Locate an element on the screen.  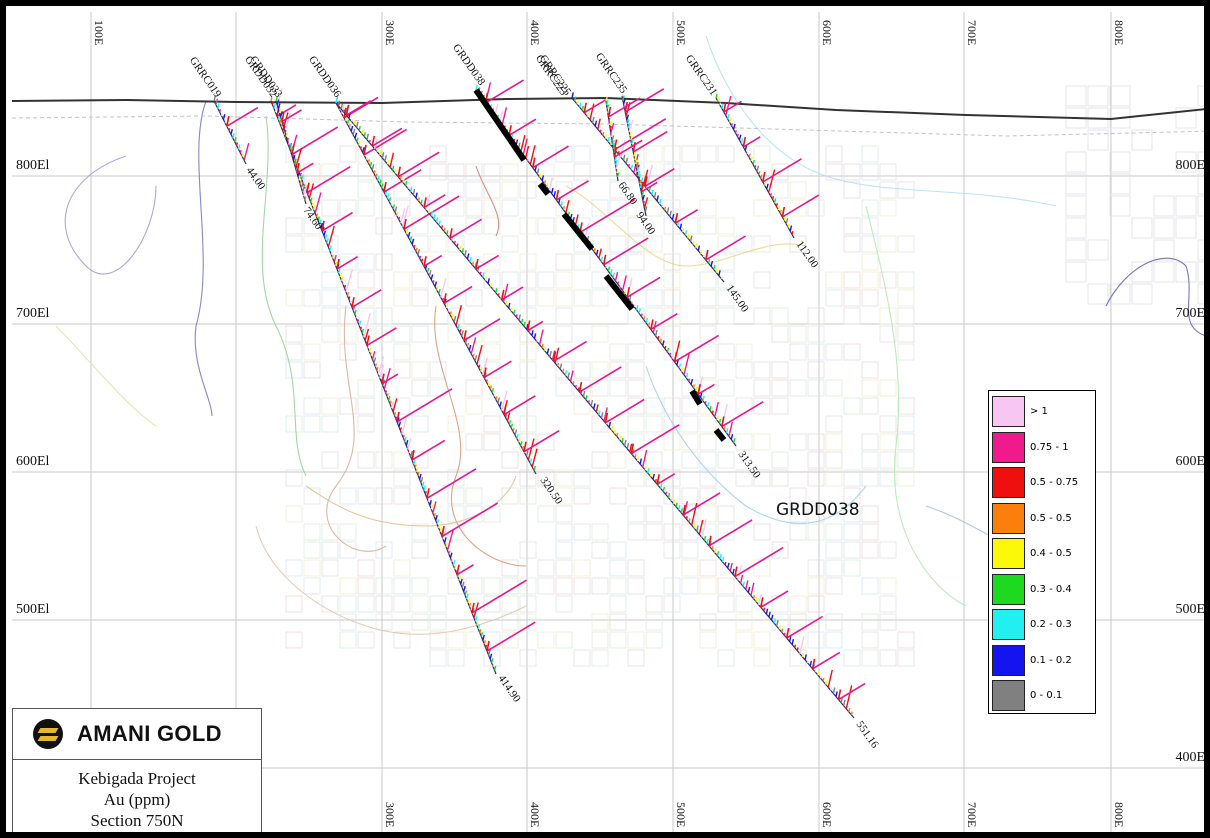
grade-contour is located at coordinates (203, 258).